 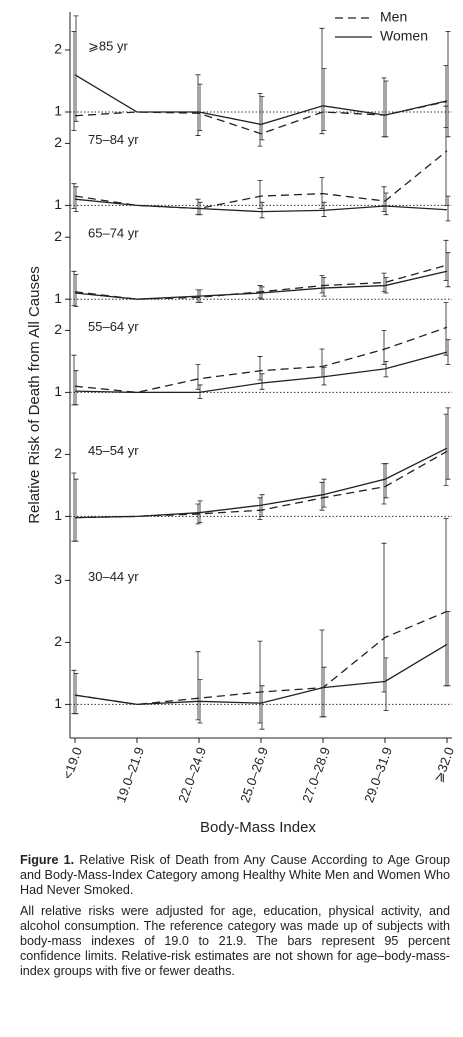 I want to click on panel-title: 55–64 yr, so click(x=113, y=326).